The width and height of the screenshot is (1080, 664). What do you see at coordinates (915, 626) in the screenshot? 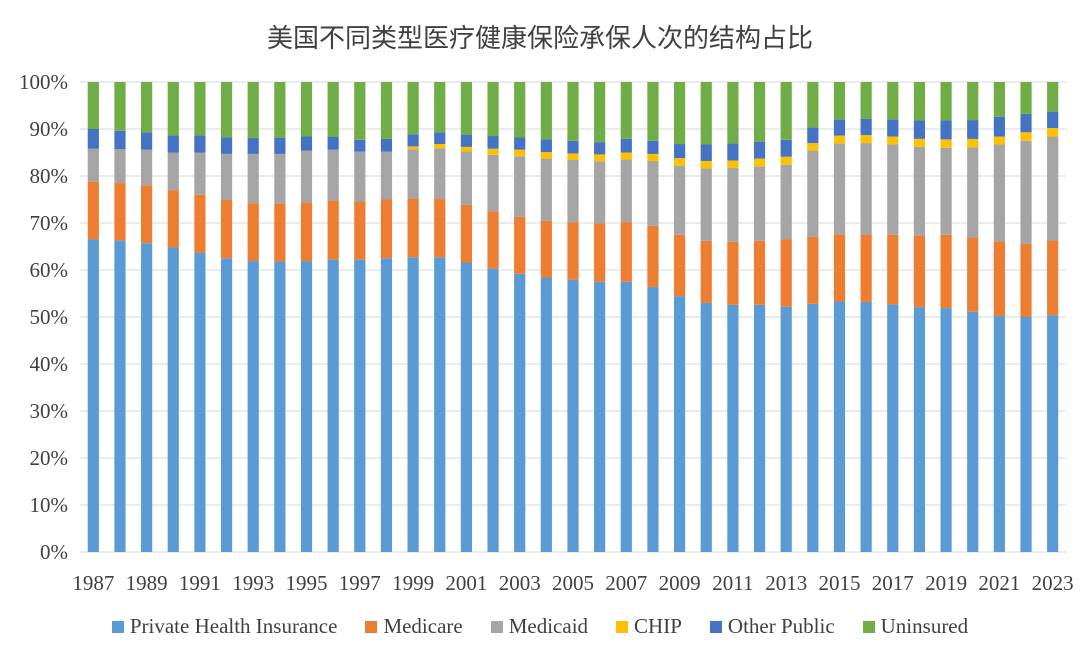
I see `legend-item: Uninsured` at bounding box center [915, 626].